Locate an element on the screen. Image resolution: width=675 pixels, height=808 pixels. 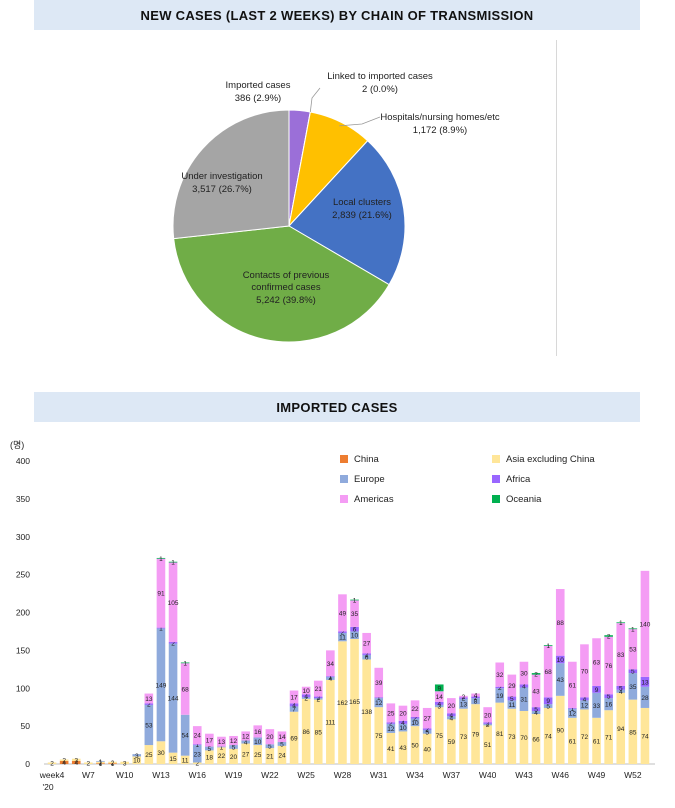
x-tick-label: W10 is located at coordinates (125, 775).